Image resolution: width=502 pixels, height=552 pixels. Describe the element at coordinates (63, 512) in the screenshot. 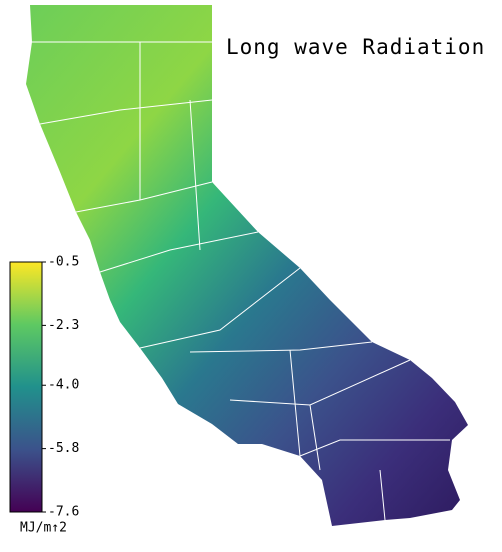

I see `colorbar-tick-label: -7.6` at that location.